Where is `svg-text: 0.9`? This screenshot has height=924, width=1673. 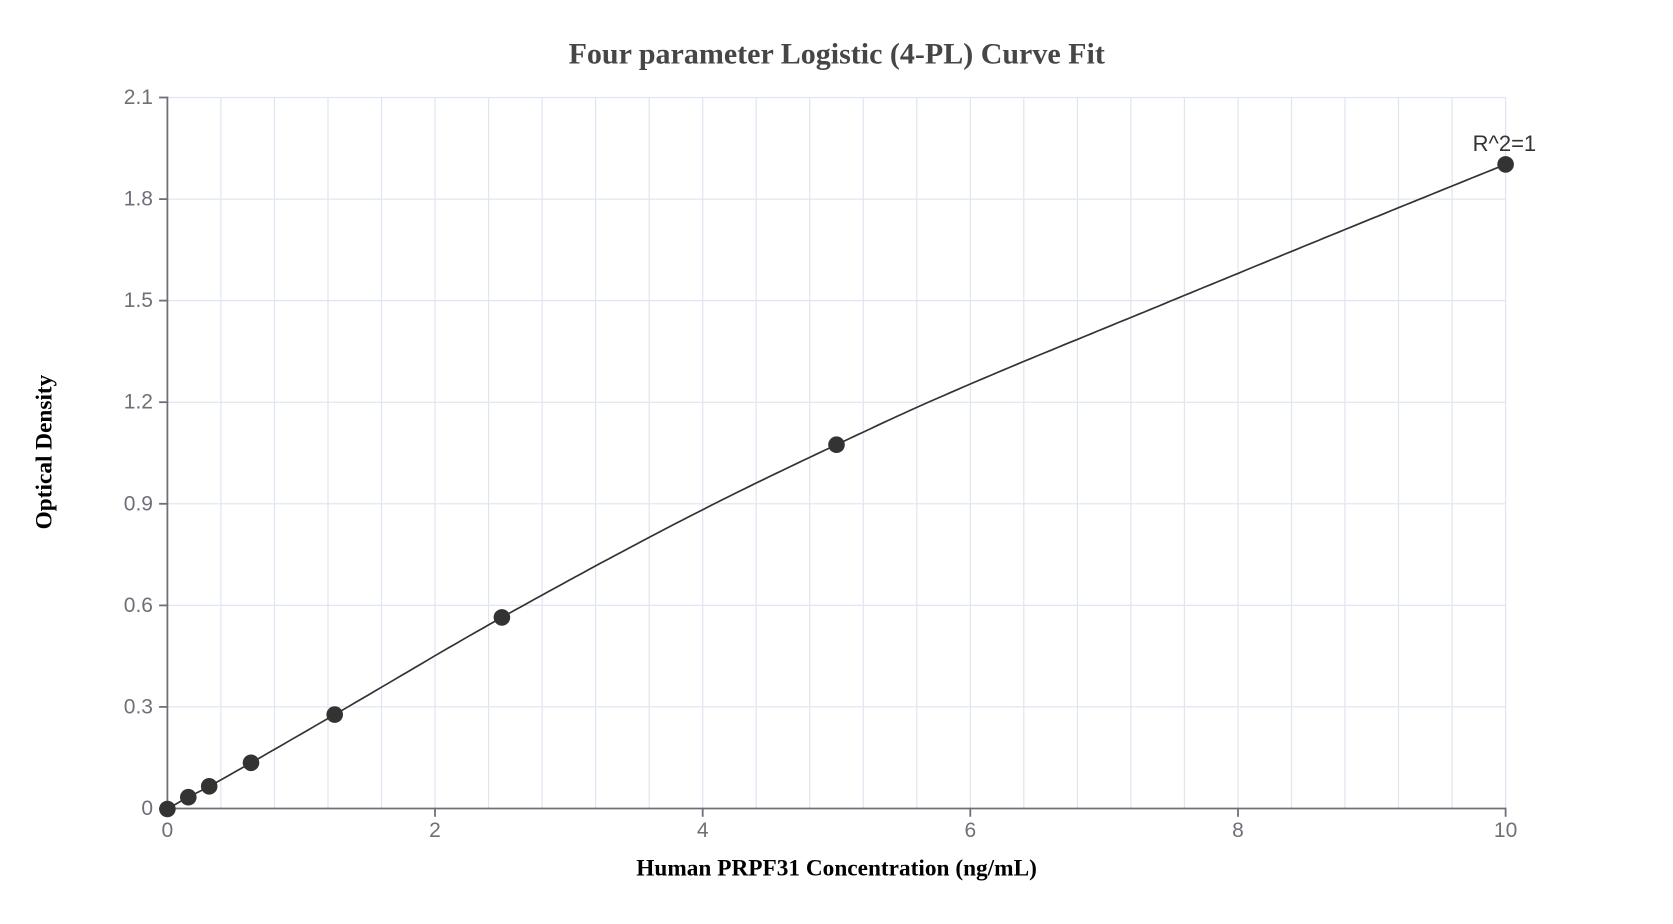 svg-text: 0.9 is located at coordinates (138, 503).